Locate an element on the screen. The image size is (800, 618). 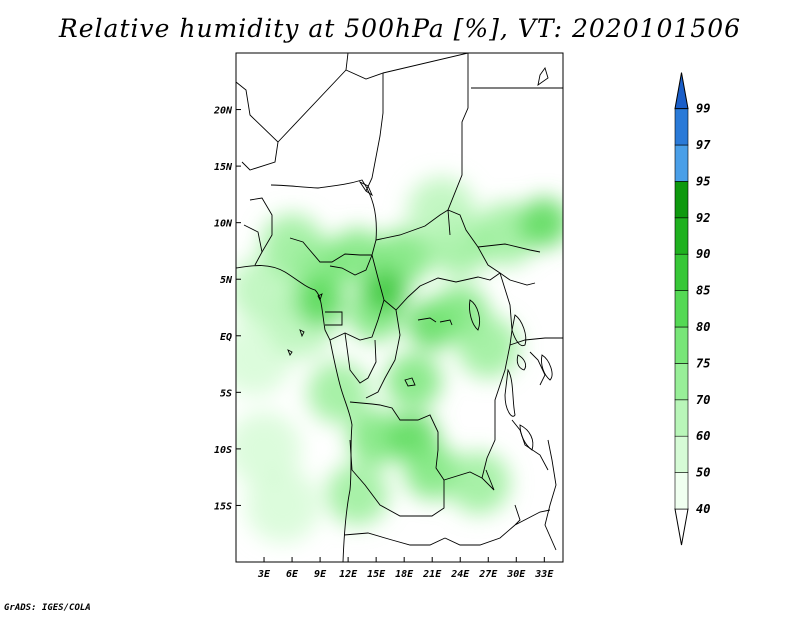
lat-tick-label: 15S is located at coordinates (223, 506).